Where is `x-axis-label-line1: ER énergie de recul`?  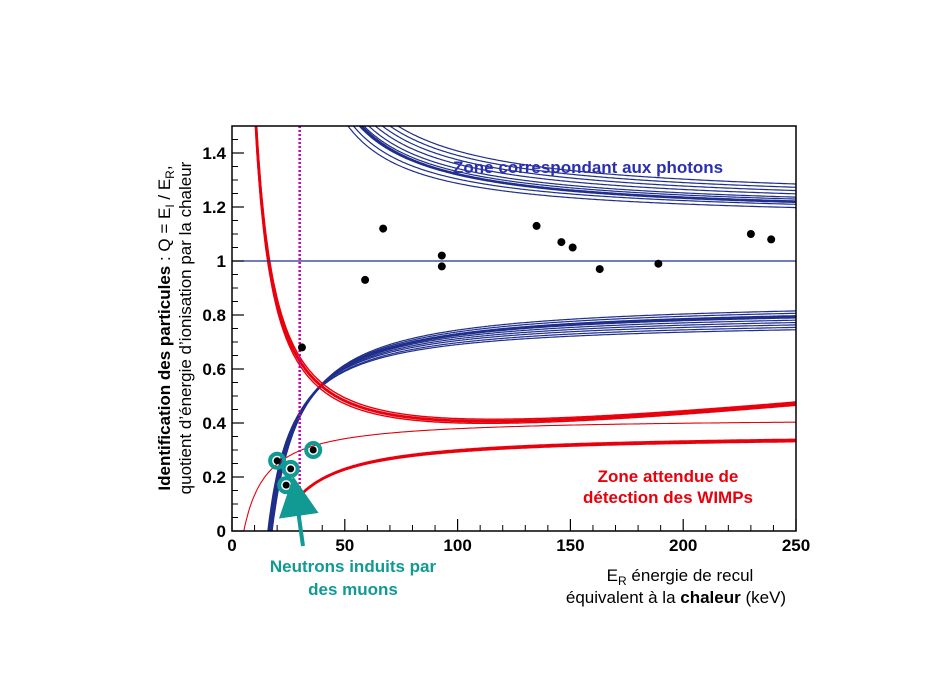
x-axis-label-line1: ER énergie de recul is located at coordinates (680, 577).